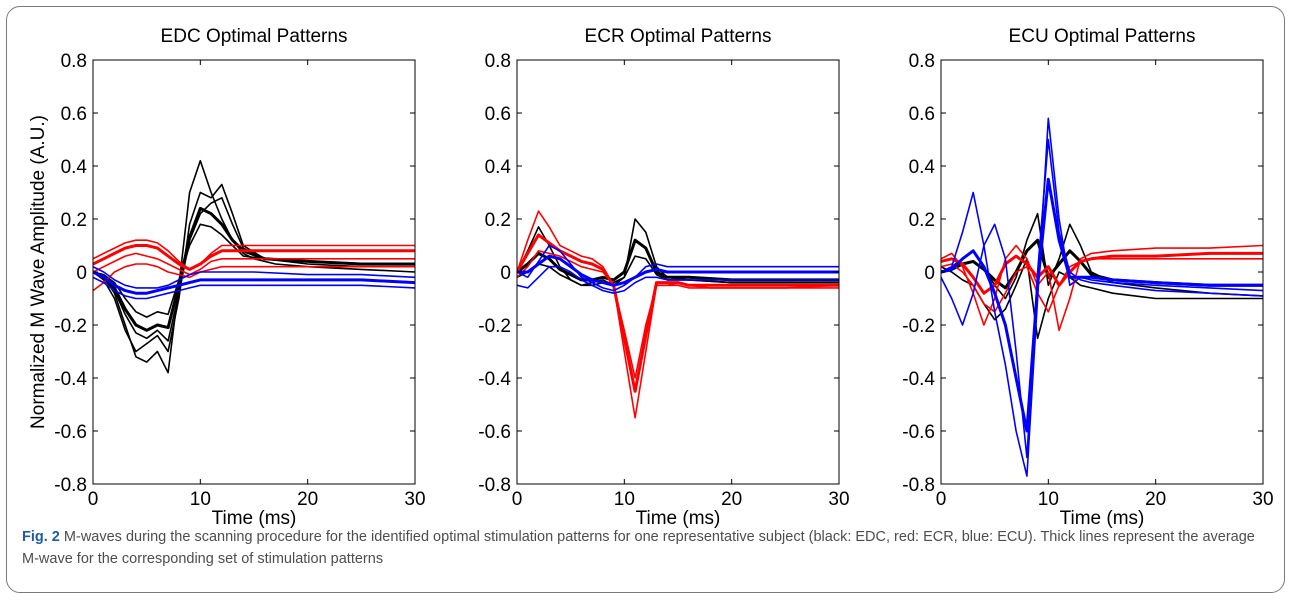  What do you see at coordinates (38, 272) in the screenshot?
I see `y-axis-label: Normalized M Wave Amplitude (A.U.)` at bounding box center [38, 272].